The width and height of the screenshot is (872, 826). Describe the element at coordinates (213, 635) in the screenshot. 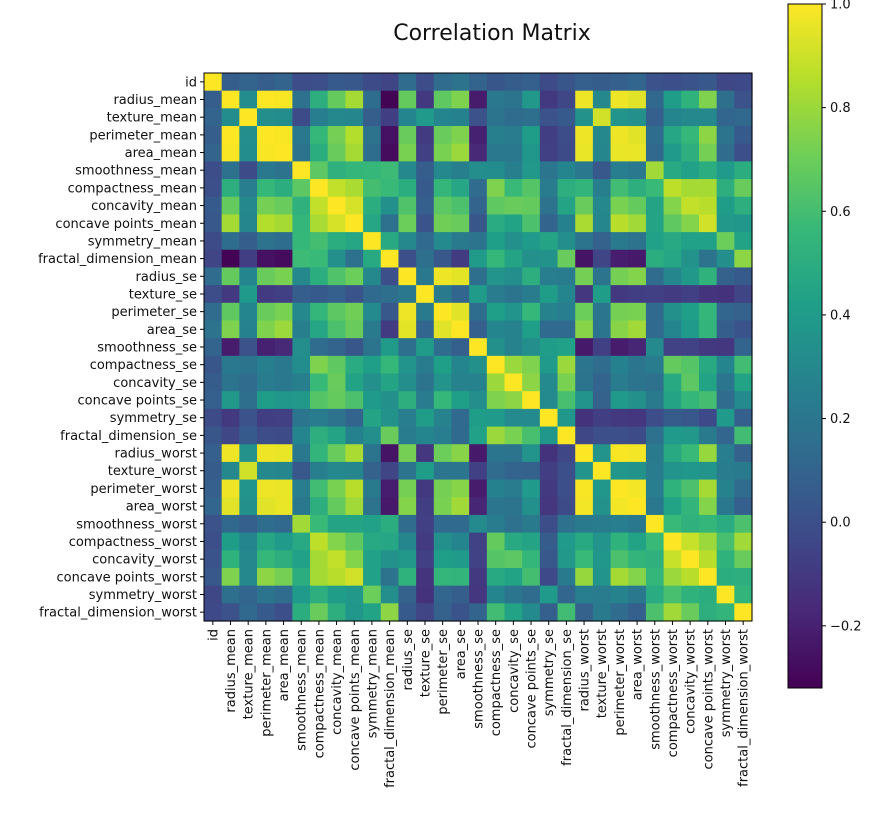

I see `x-tick-label: id` at that location.